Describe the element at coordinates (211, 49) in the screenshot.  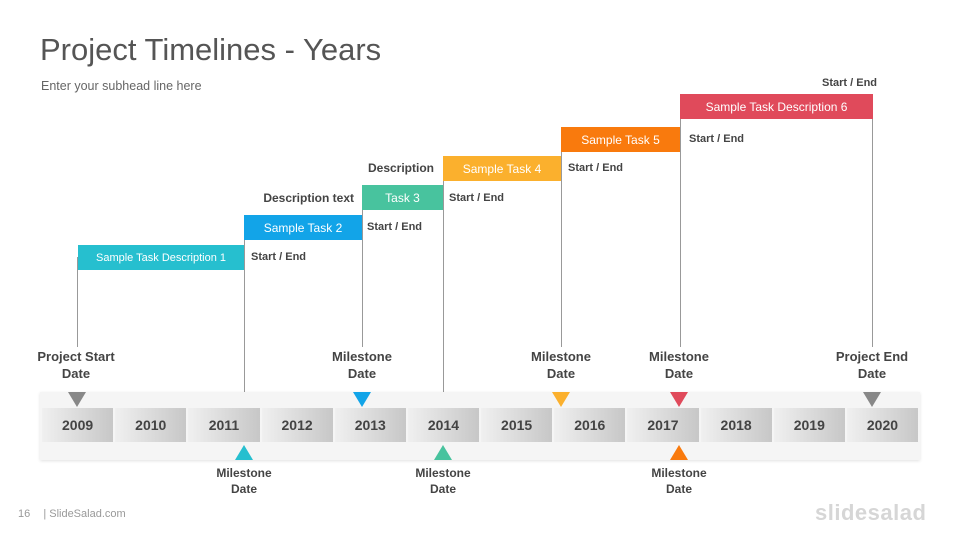
I see `page-title: Project Timelines - Years` at that location.